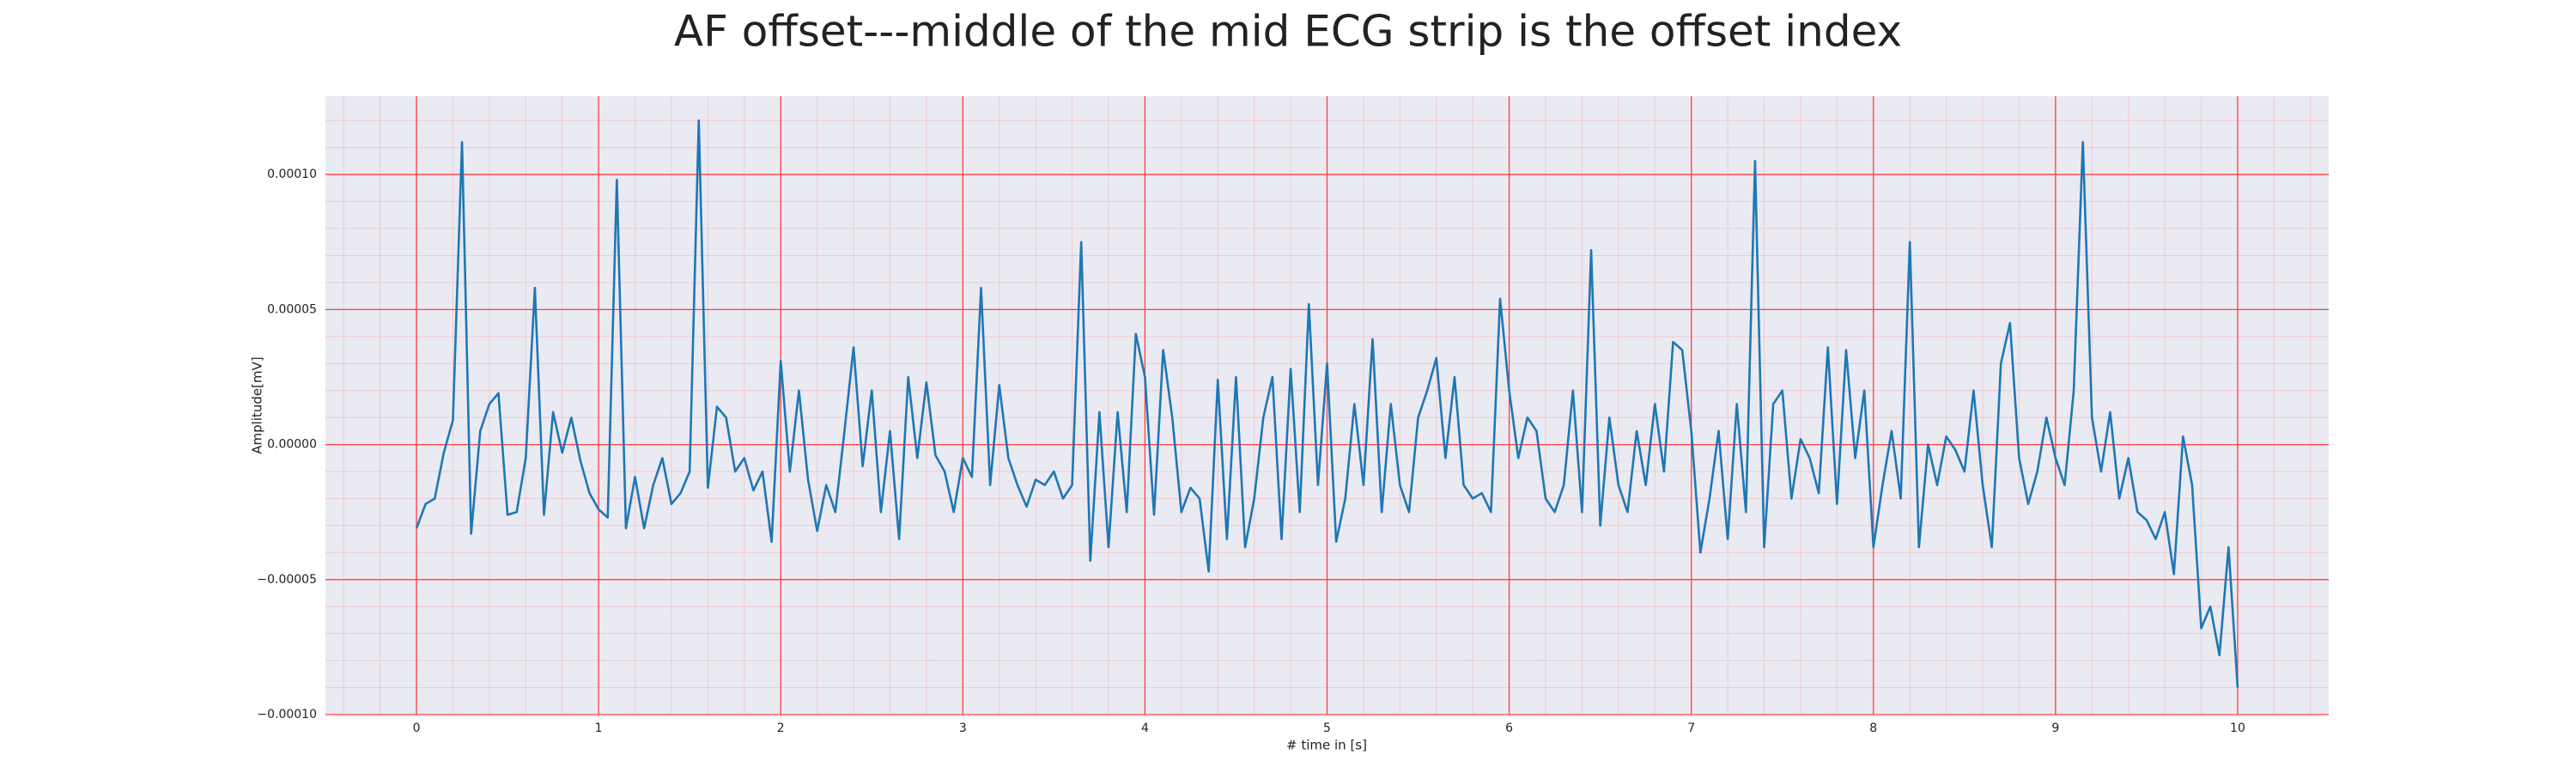 Image resolution: width=2576 pixels, height=773 pixels. What do you see at coordinates (781, 728) in the screenshot?
I see `x-tick-label: 2` at bounding box center [781, 728].